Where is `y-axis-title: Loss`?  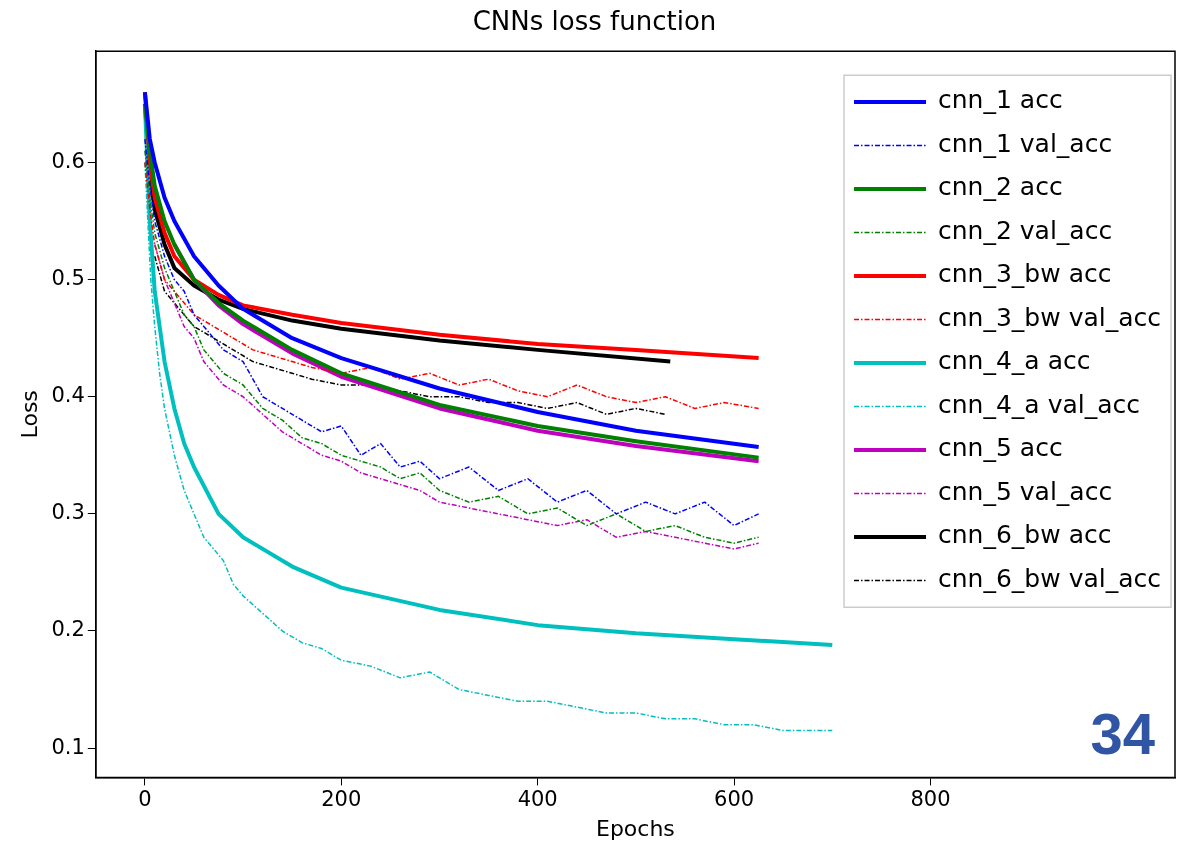 y-axis-title: Loss is located at coordinates (29, 414).